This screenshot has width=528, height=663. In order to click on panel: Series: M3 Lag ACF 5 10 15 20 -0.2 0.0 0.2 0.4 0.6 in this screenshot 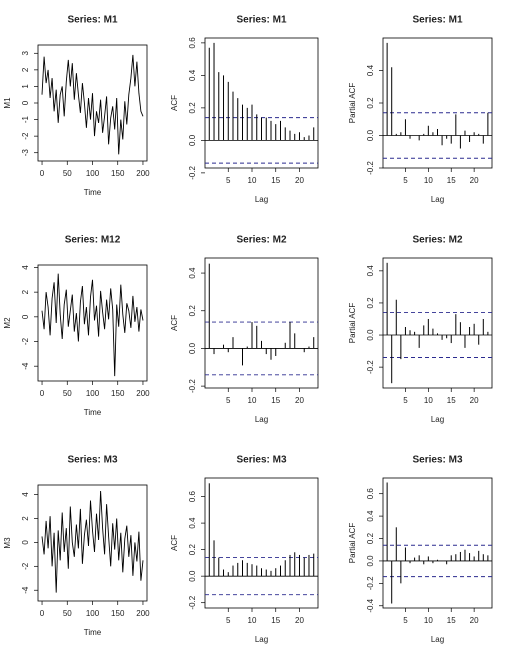, I will do `click(244, 549)`.